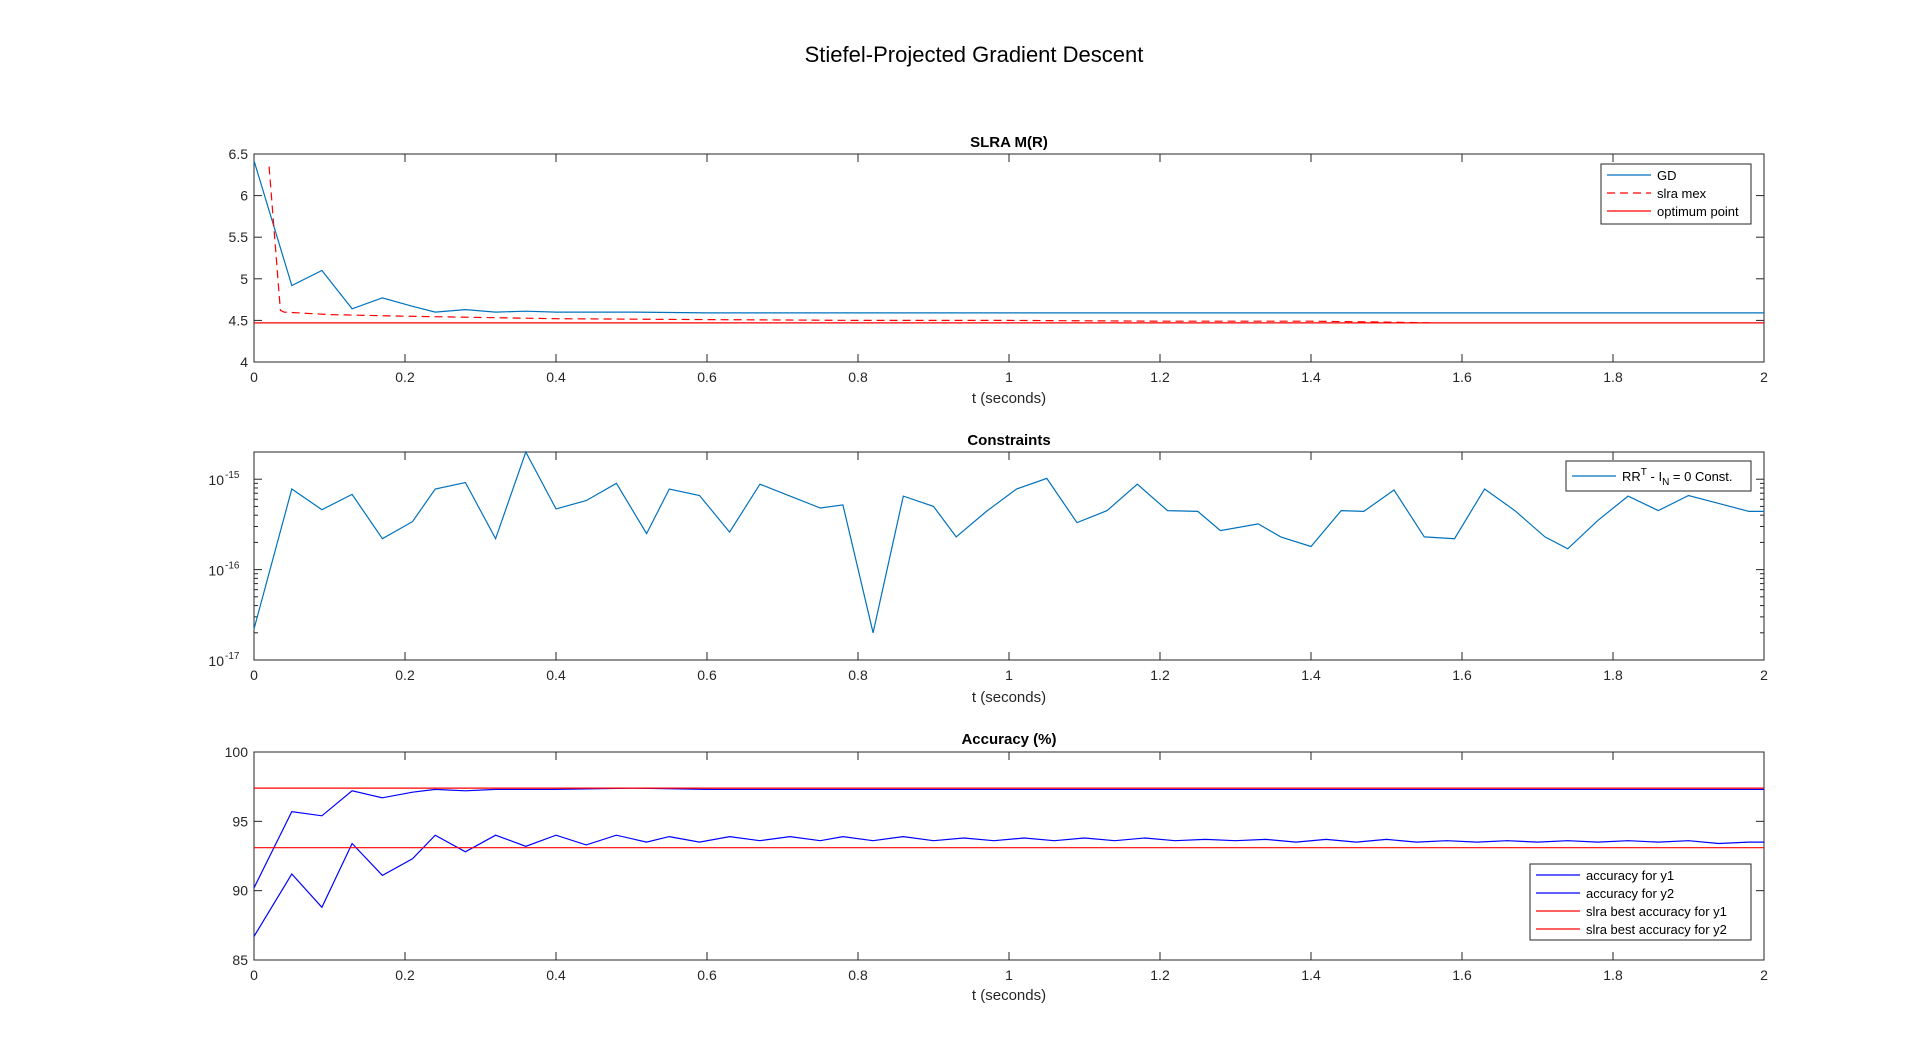 This screenshot has height=1056, width=1920. Describe the element at coordinates (1009, 398) in the screenshot. I see `x-axis-label-slra: t (seconds)` at that location.